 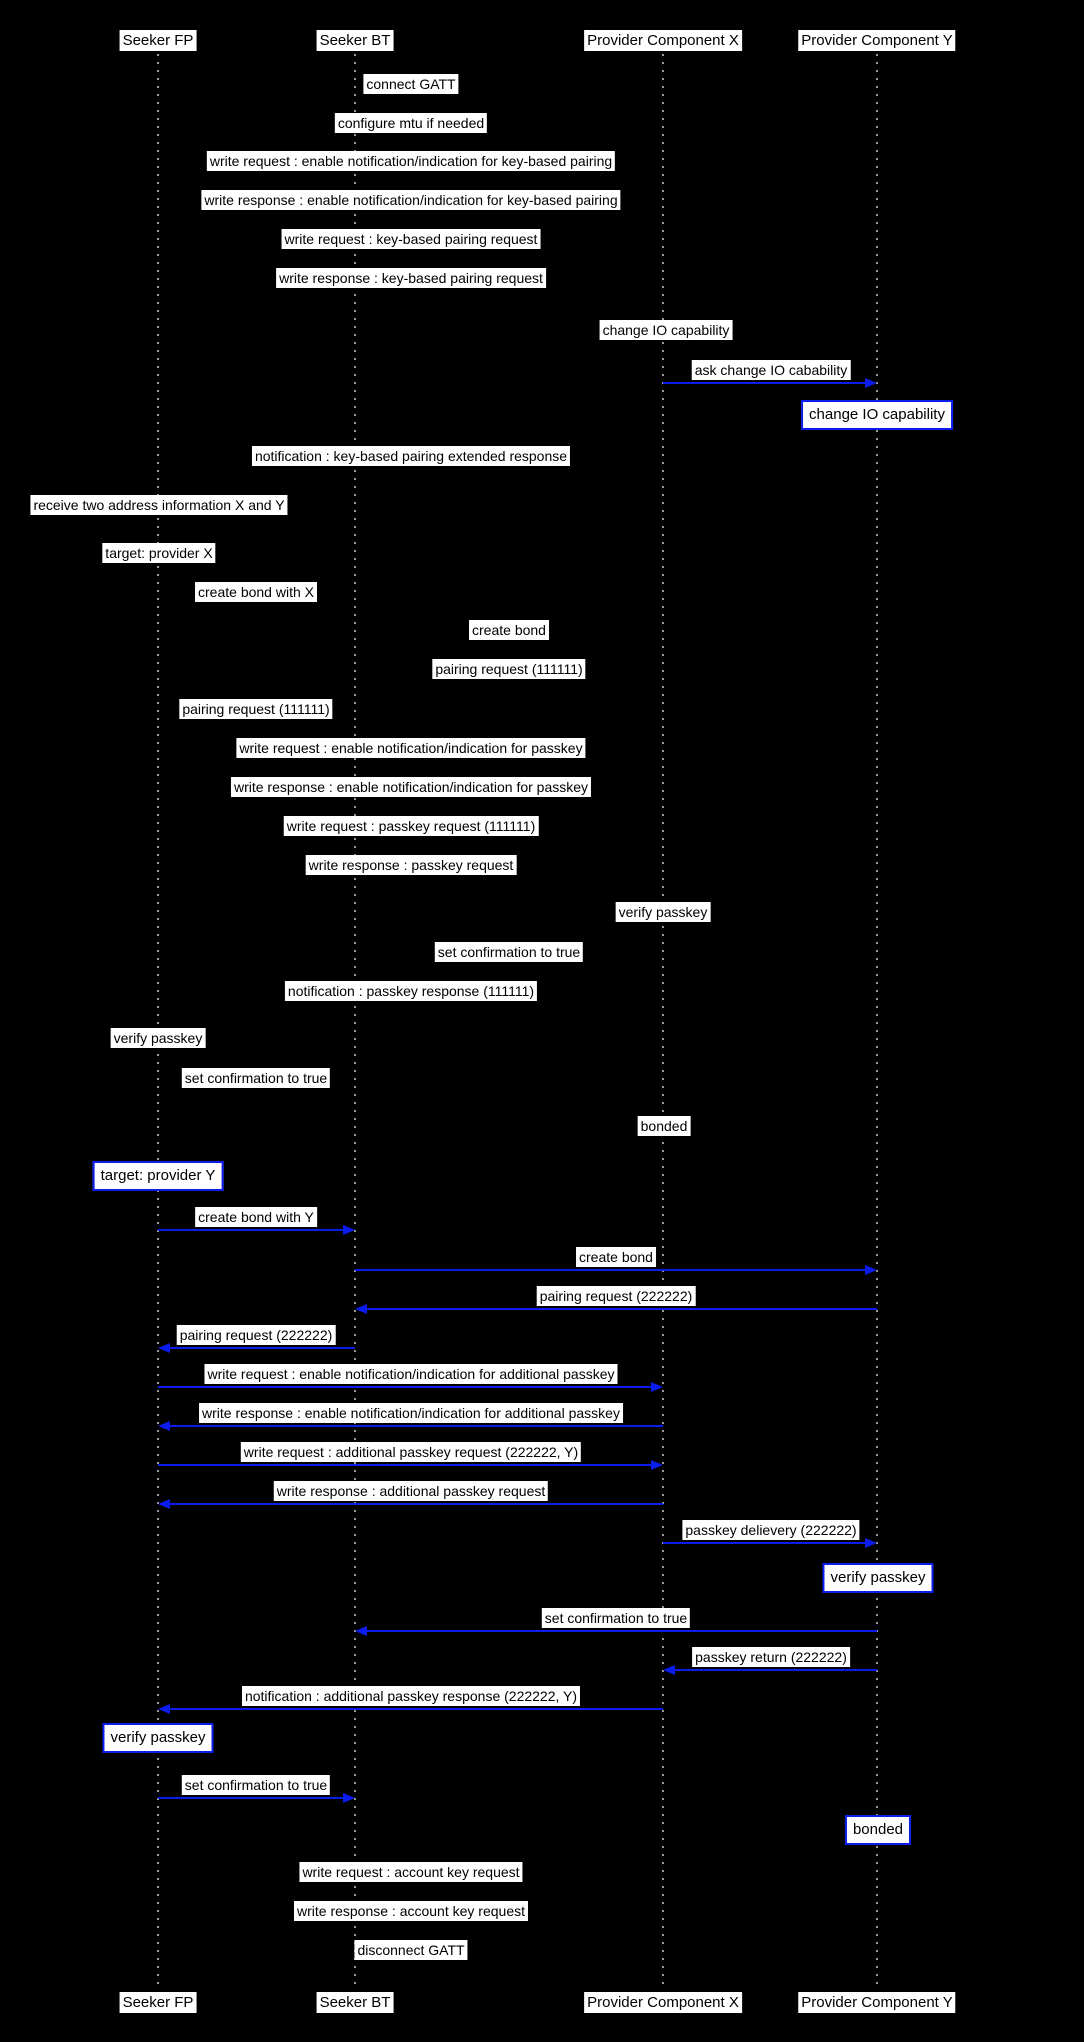 What do you see at coordinates (355, 1021) in the screenshot?
I see `lifeline-seeker-bt` at bounding box center [355, 1021].